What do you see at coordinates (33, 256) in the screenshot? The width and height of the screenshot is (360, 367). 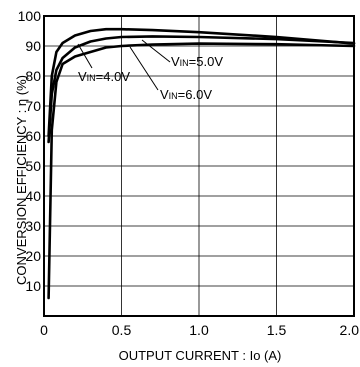 I see `y-tick-label: 20` at bounding box center [33, 256].